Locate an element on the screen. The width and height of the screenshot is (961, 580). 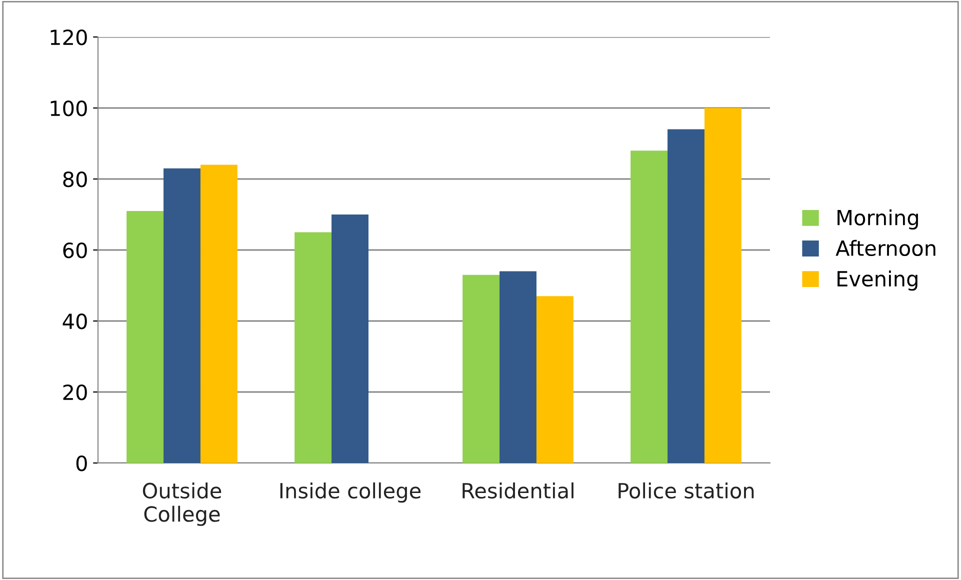
x-tick-label: Residential is located at coordinates (518, 490).